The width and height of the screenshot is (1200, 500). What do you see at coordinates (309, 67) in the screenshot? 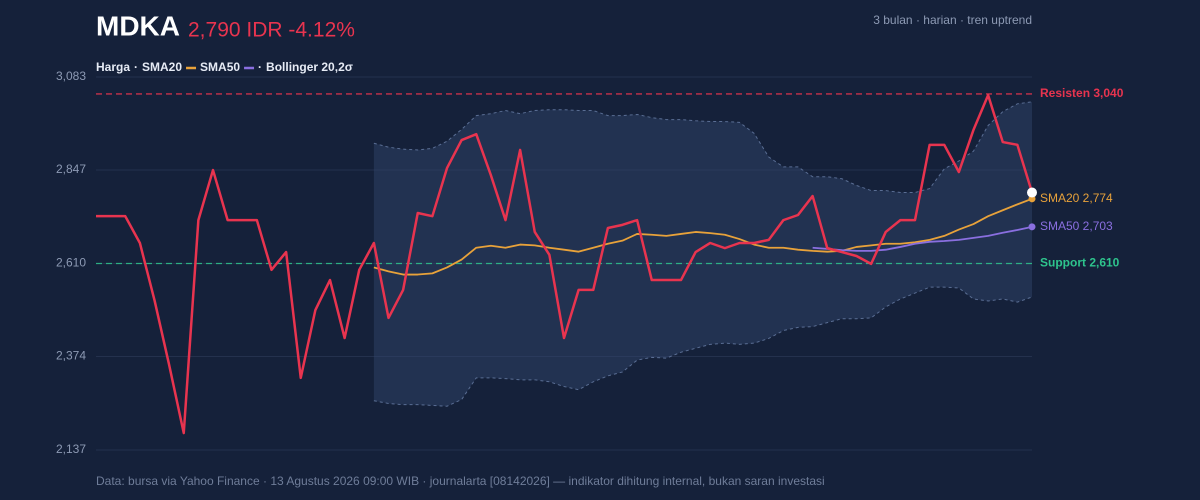
I see `legend-label: Bollinger 20,2σ` at bounding box center [309, 67].